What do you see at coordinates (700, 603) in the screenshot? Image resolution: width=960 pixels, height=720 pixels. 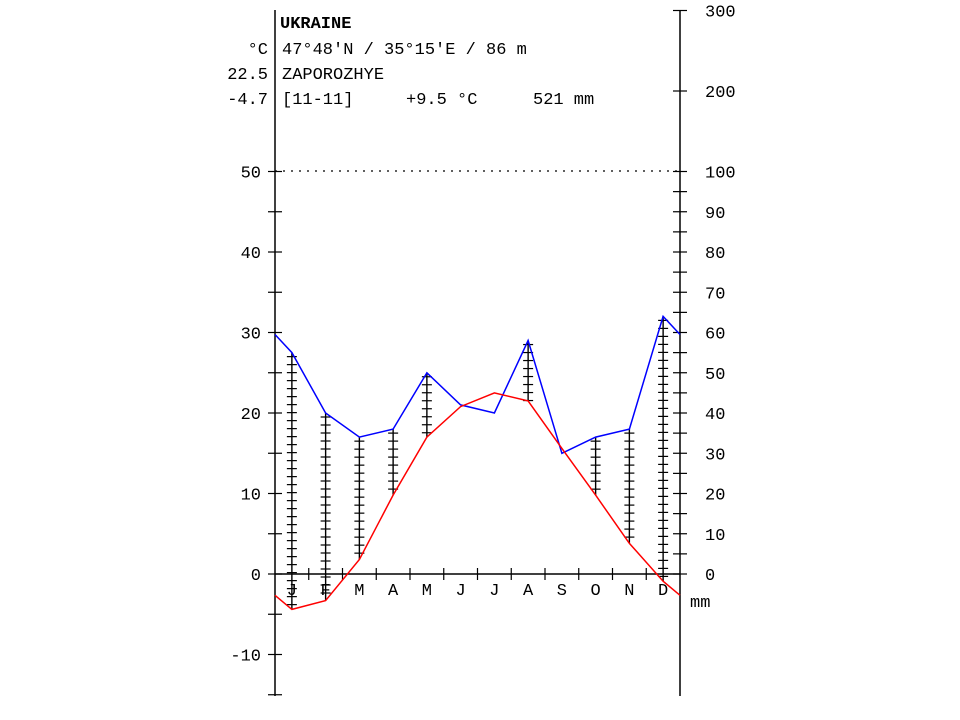 I see `mm-unit-label: mm` at bounding box center [700, 603].